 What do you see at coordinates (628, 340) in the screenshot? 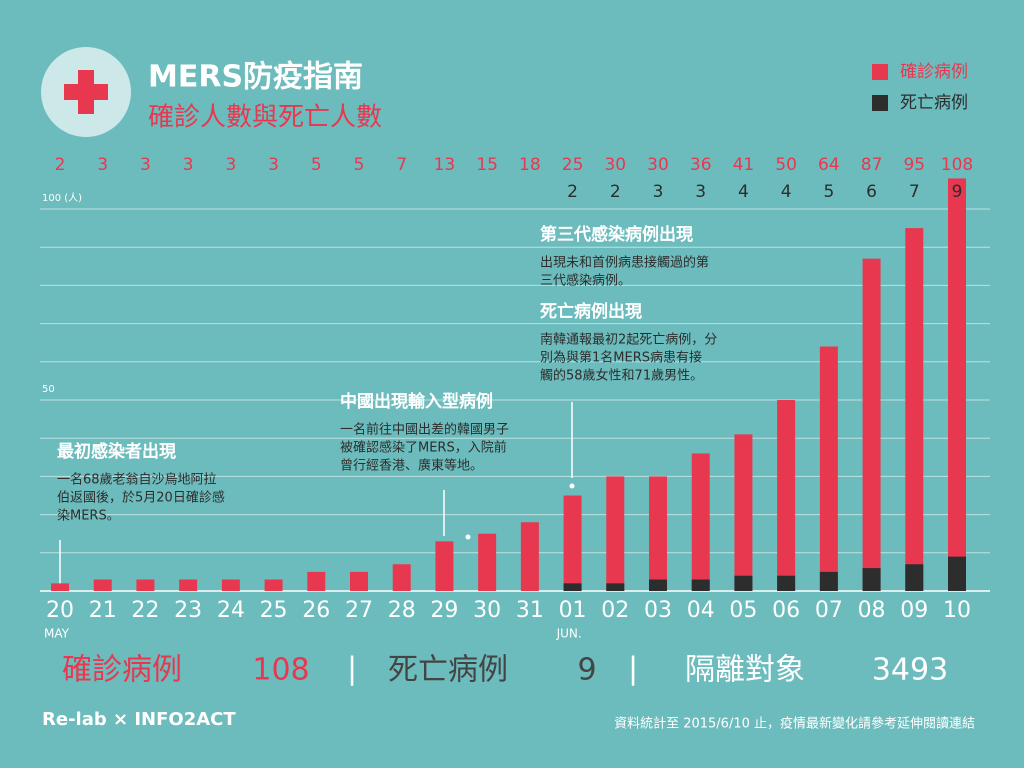
I see `annotation-text: 南韓通報最初2起死亡病例，分` at bounding box center [628, 340].